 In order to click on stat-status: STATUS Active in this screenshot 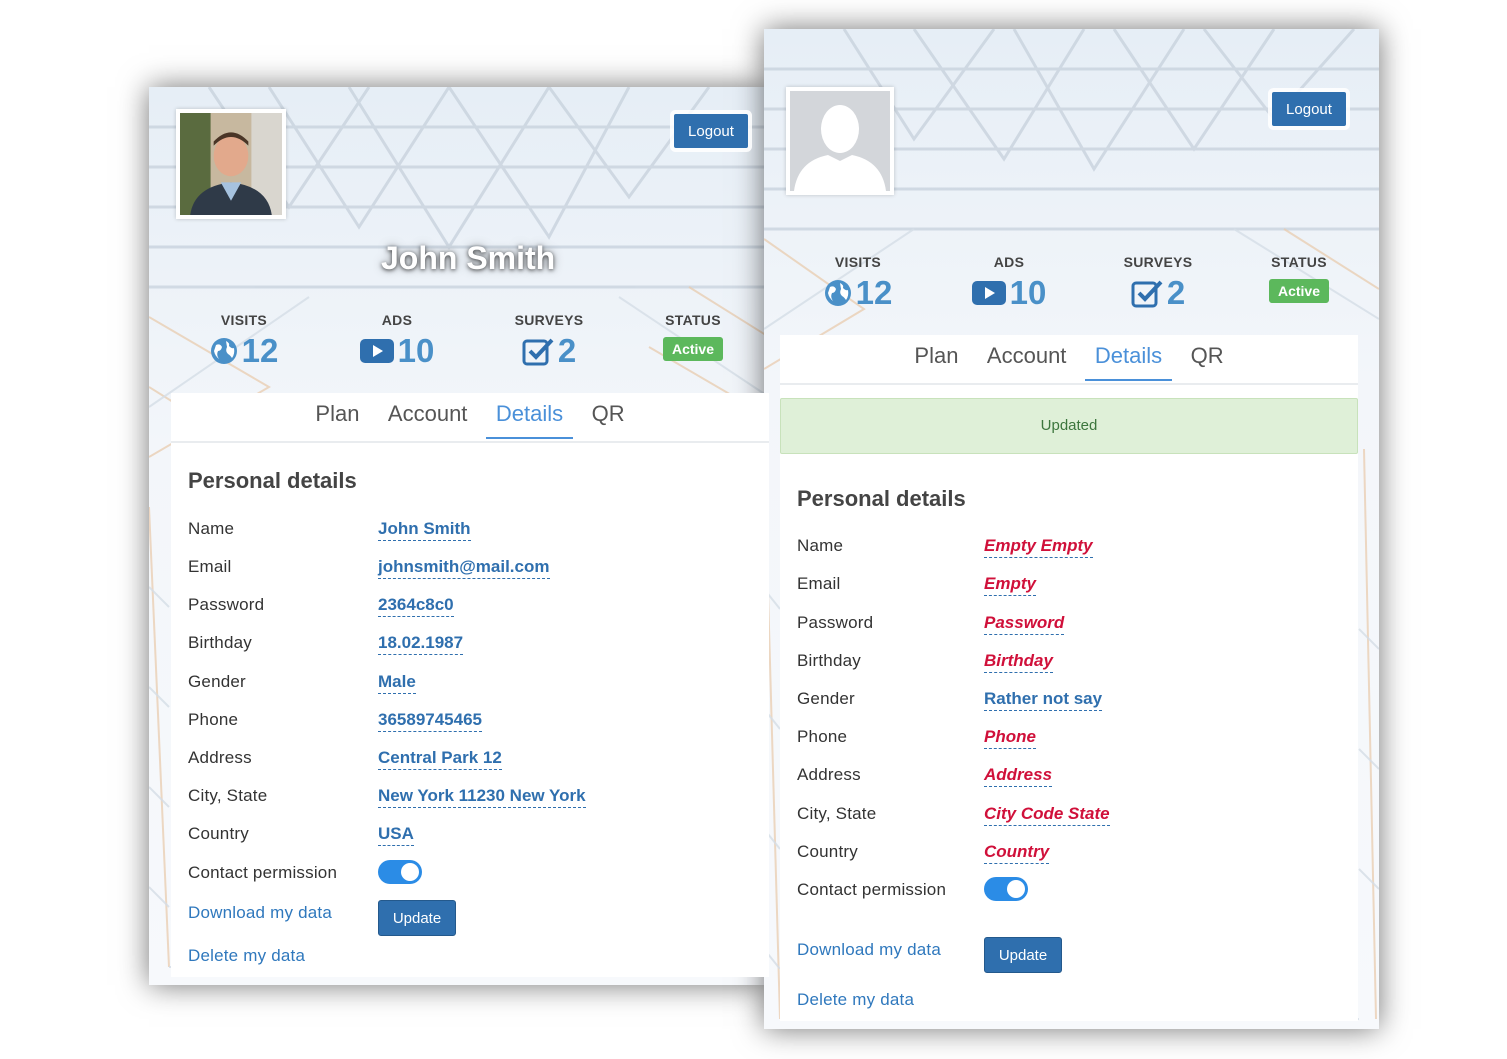, I will do `click(693, 336)`.